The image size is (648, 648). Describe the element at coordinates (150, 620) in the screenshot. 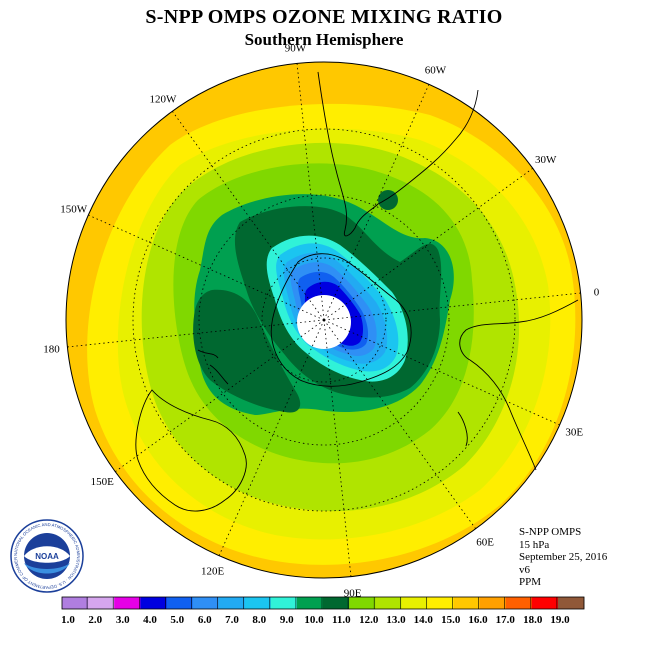

I see `colorbar-tick-3: 4.0` at that location.